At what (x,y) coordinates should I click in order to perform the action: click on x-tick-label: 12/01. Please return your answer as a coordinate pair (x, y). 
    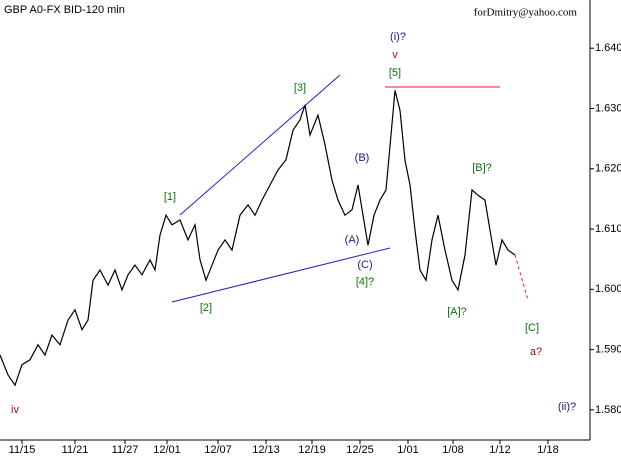
    Looking at the image, I should click on (167, 450).